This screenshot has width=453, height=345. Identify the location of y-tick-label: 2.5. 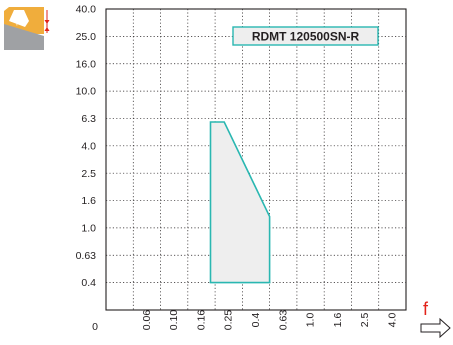
(88, 174).